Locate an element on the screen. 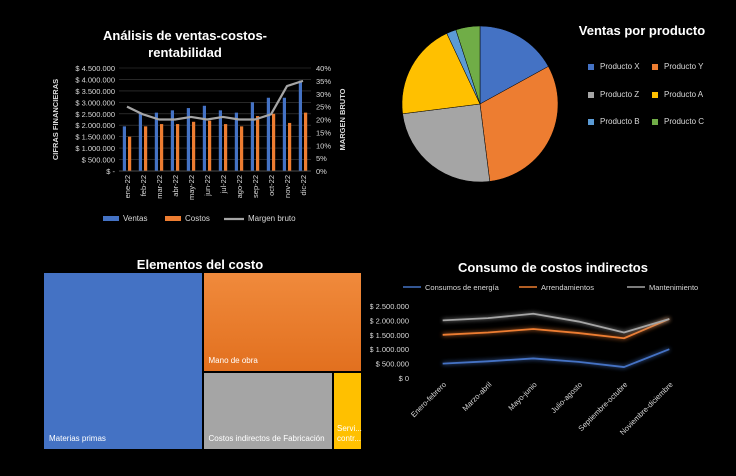 The image size is (736, 476). product-sales-pie-title: Ventas por producto is located at coordinates (642, 30).